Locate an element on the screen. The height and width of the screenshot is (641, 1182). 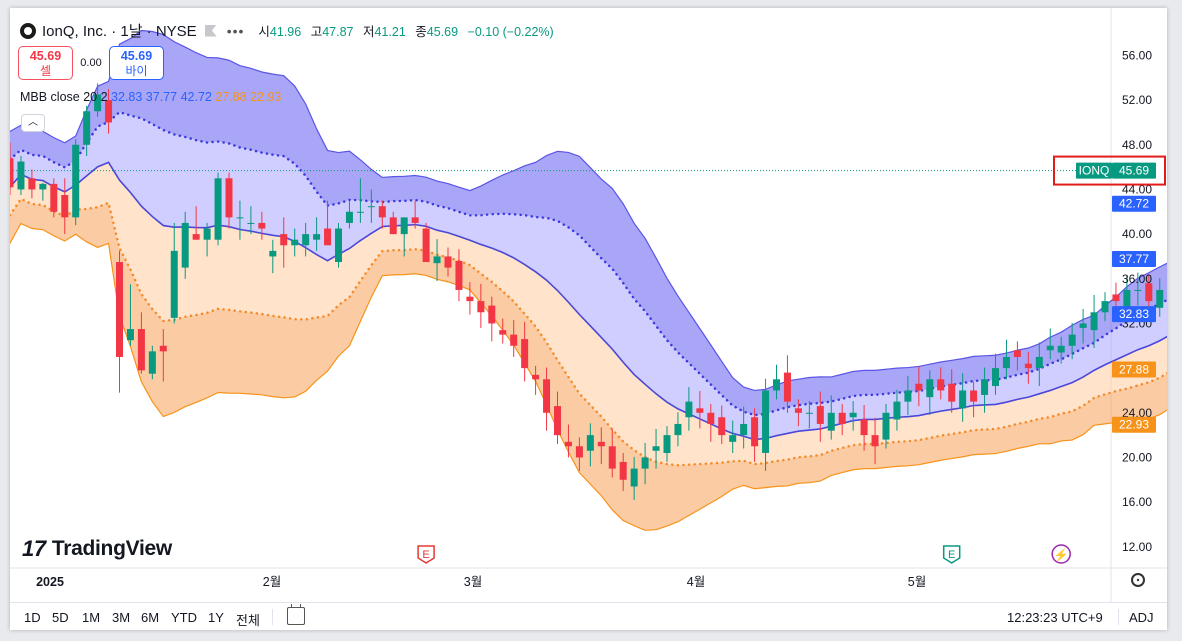
earnings-marker-icon is located at coordinates (951, 554).